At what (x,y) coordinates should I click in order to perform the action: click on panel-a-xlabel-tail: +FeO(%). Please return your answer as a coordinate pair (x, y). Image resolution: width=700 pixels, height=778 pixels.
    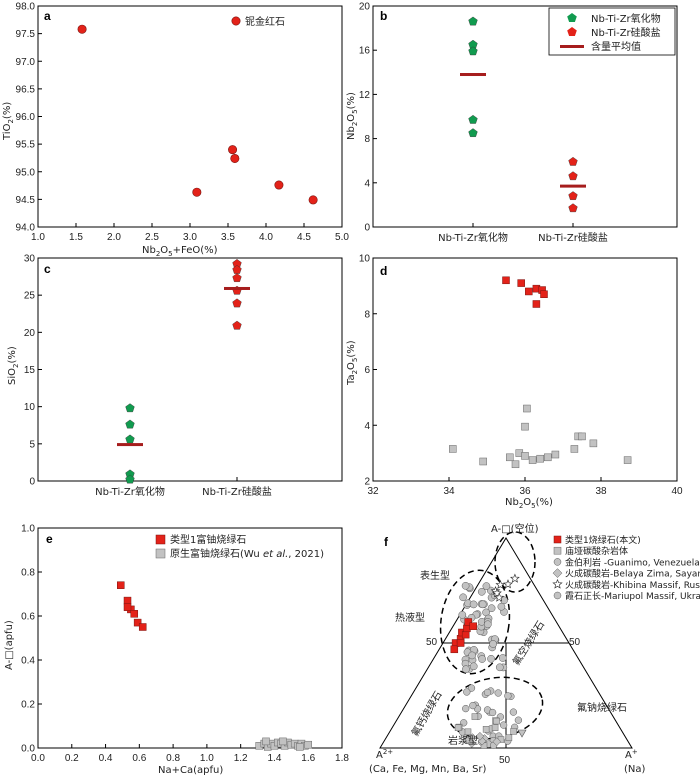
    Looking at the image, I should click on (195, 250).